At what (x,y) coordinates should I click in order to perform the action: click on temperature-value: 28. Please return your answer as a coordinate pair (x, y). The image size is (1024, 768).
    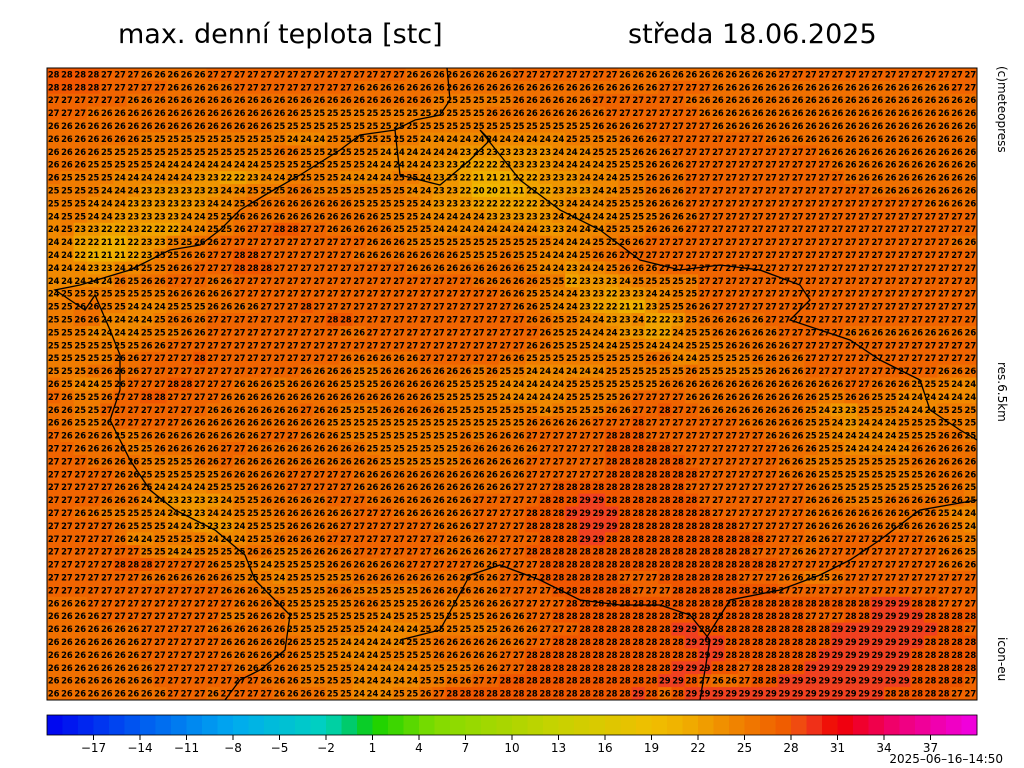
    Looking at the image, I should click on (160, 397).